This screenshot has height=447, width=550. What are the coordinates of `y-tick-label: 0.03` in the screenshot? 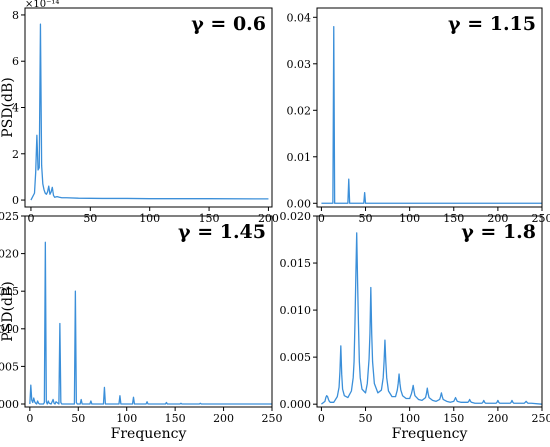 It's located at (299, 64).